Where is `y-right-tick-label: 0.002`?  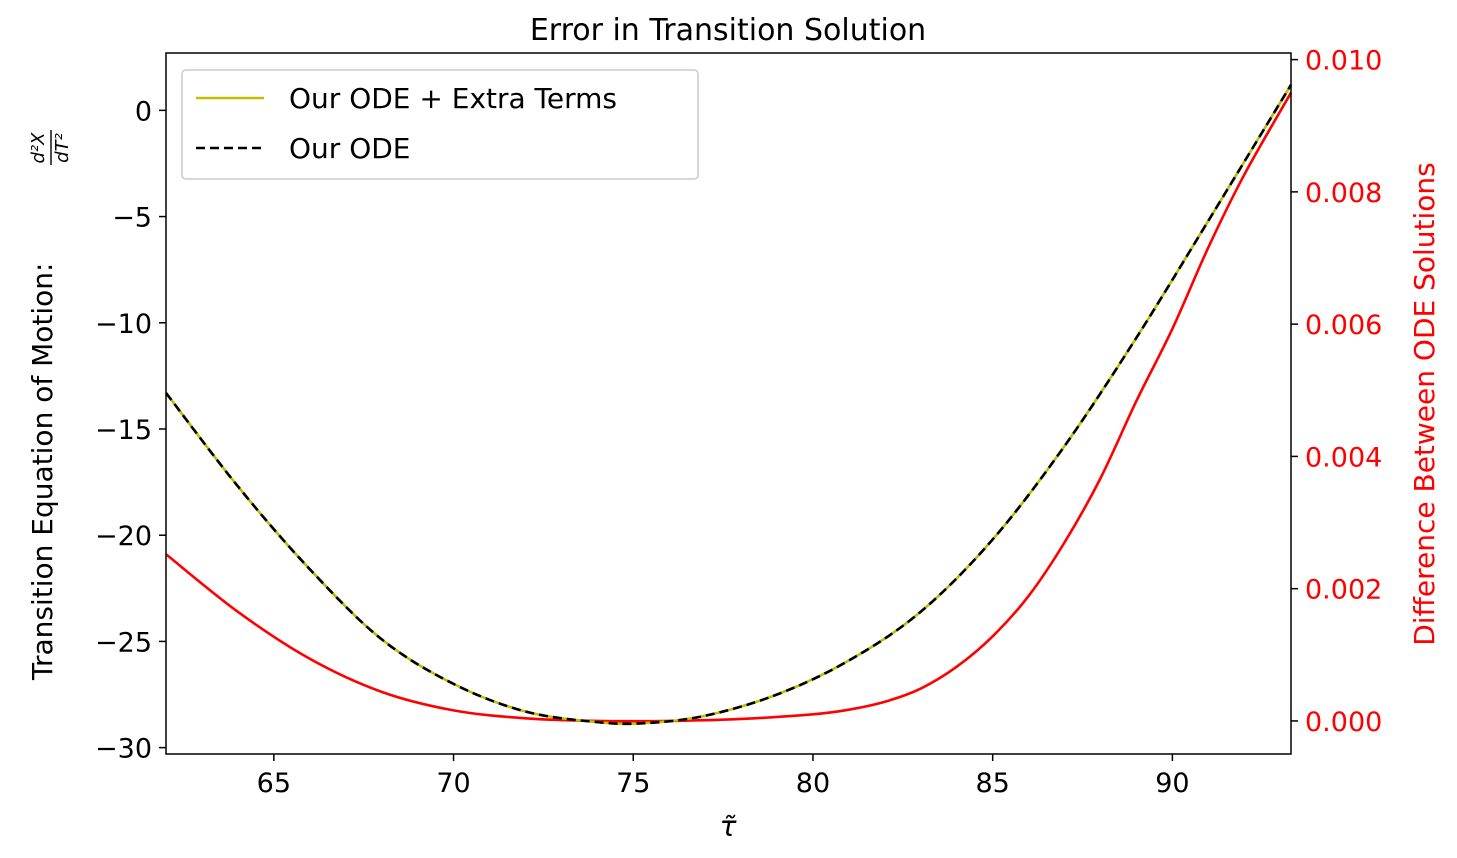 y-right-tick-label: 0.002 is located at coordinates (1343, 590).